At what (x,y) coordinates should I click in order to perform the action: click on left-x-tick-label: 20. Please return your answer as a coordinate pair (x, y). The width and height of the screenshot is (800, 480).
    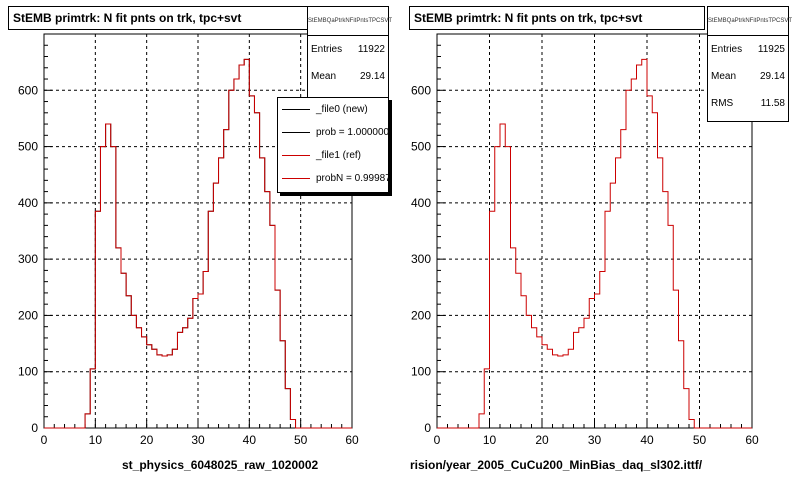
    Looking at the image, I should click on (147, 440).